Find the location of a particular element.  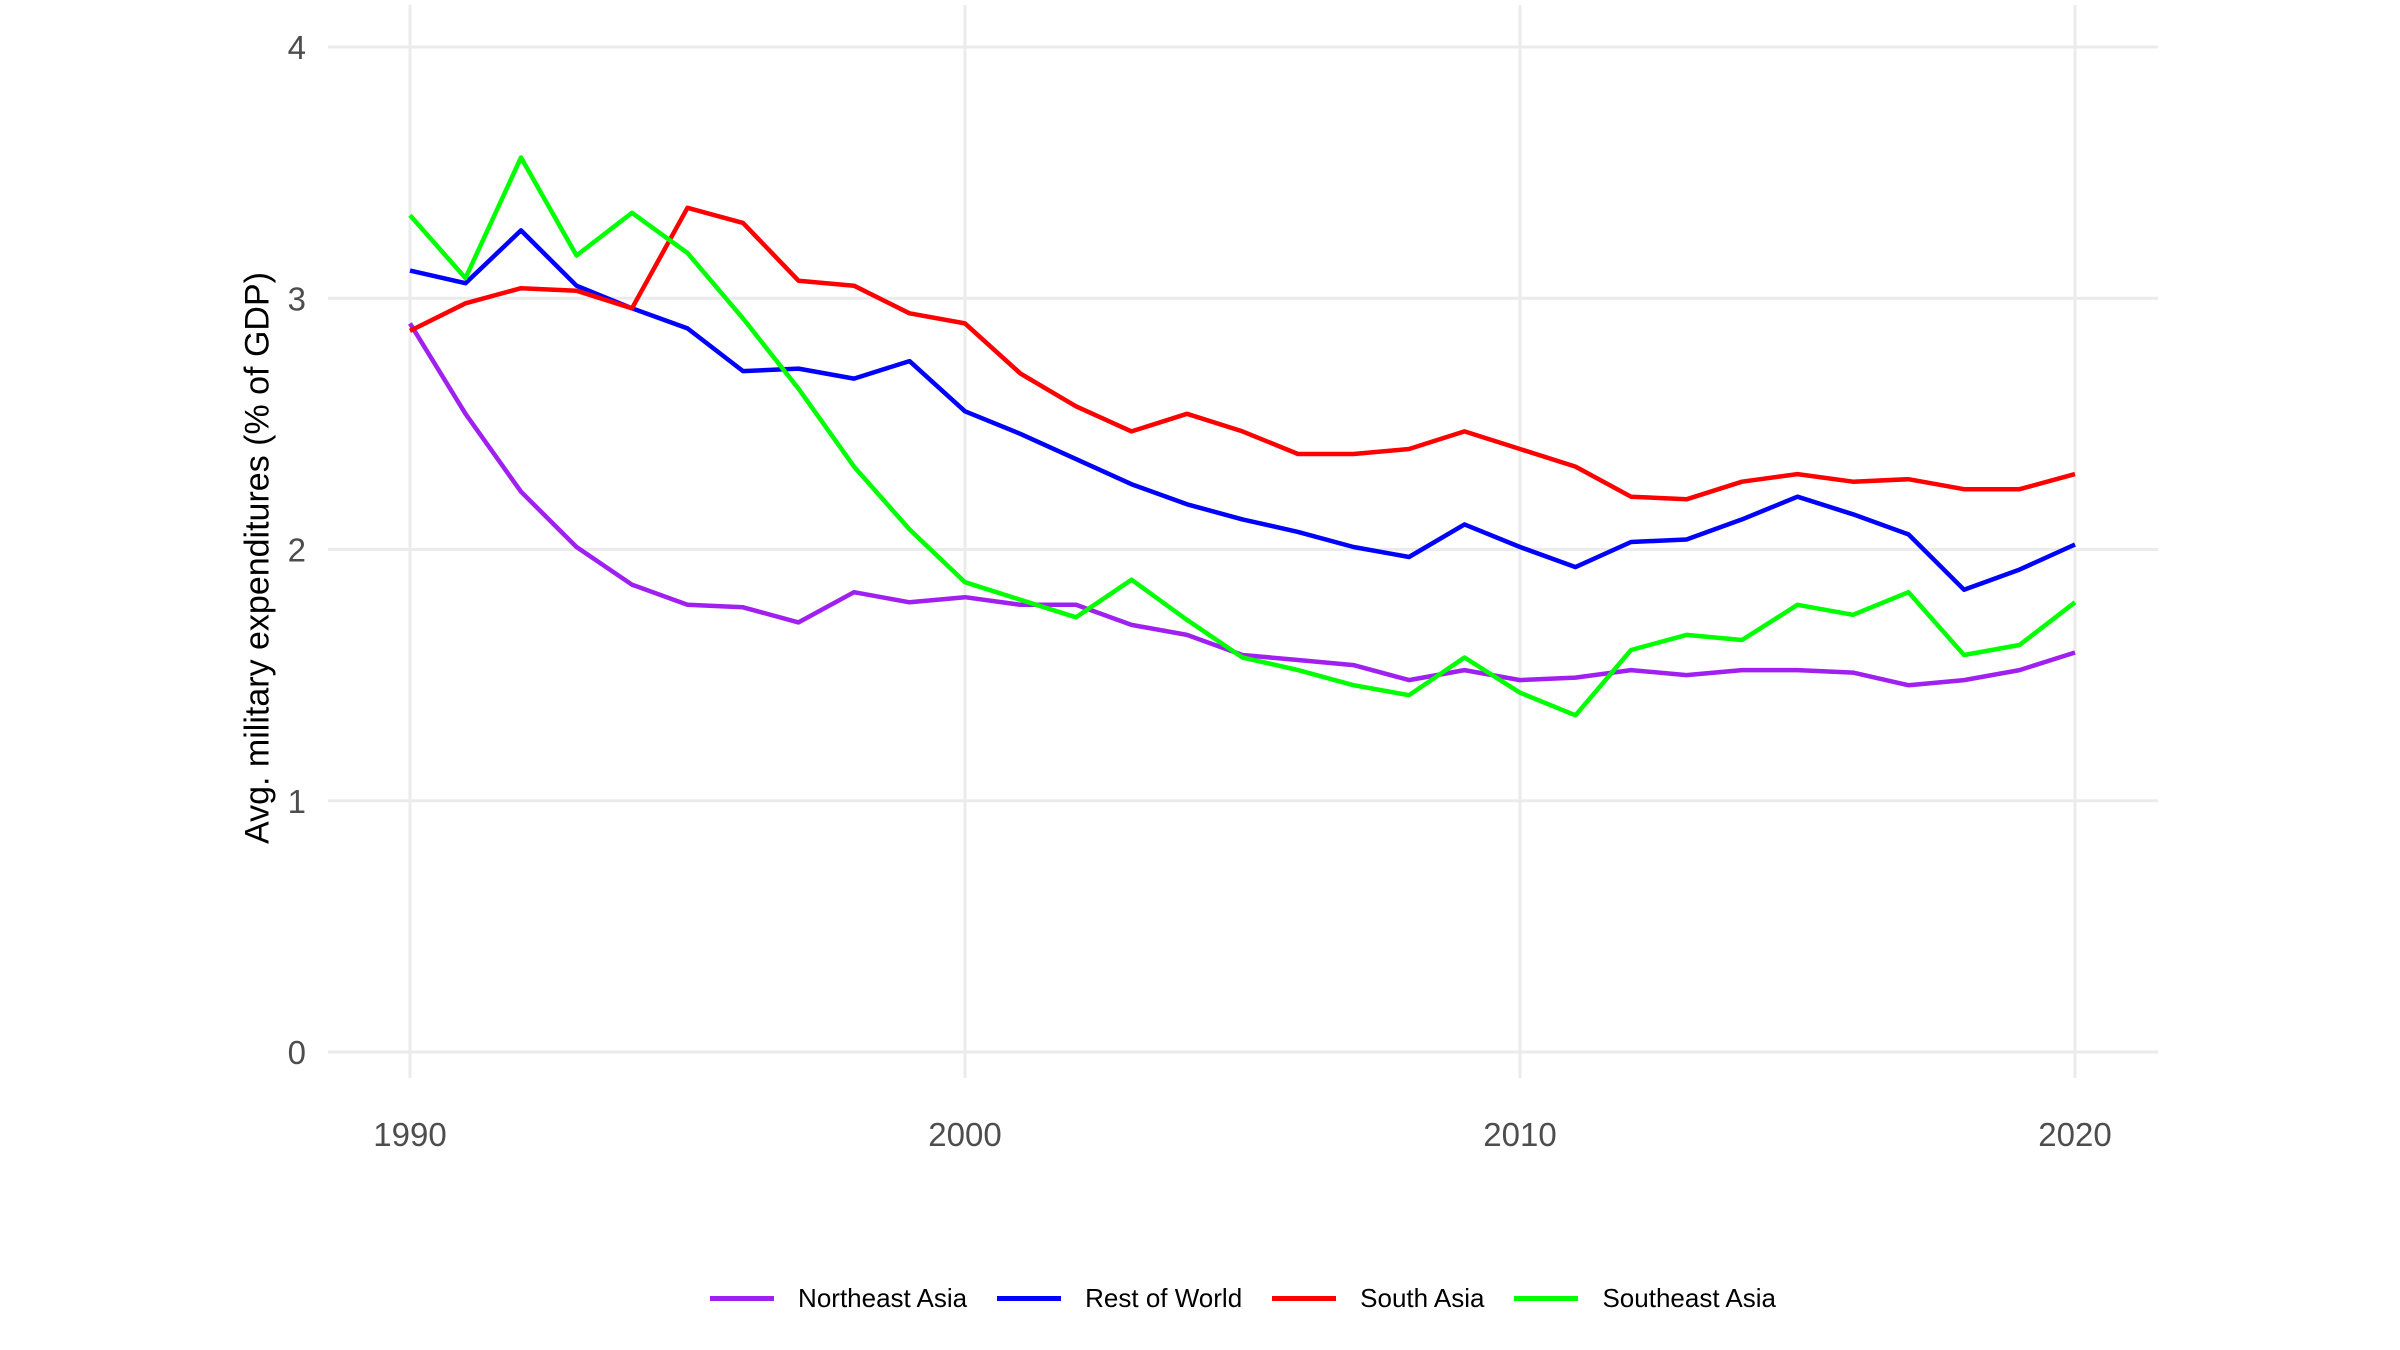

legend-label: South Asia is located at coordinates (1422, 1297).